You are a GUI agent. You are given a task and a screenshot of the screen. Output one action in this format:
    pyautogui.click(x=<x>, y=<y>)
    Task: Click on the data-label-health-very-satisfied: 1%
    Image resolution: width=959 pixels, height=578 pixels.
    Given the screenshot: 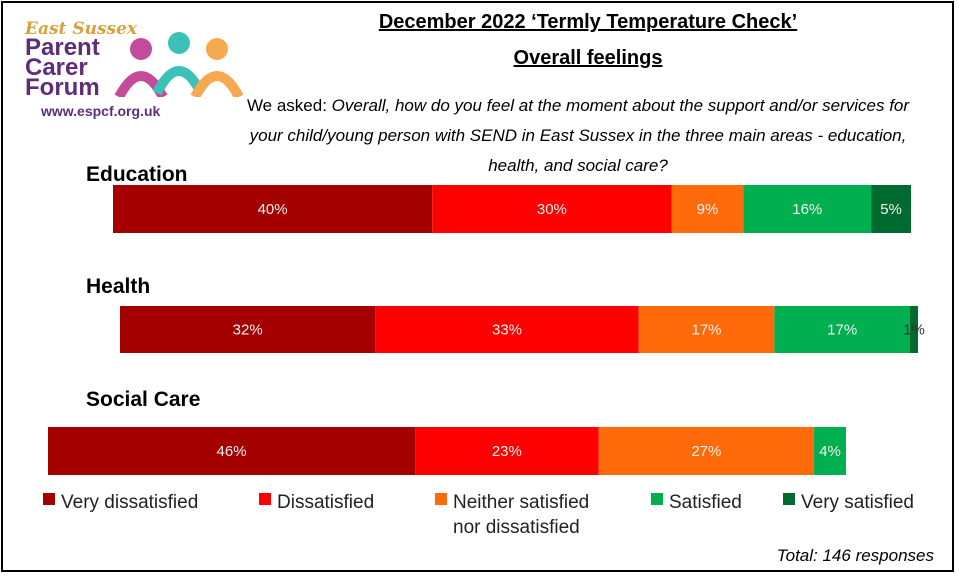 What is the action you would take?
    pyautogui.click(x=914, y=330)
    